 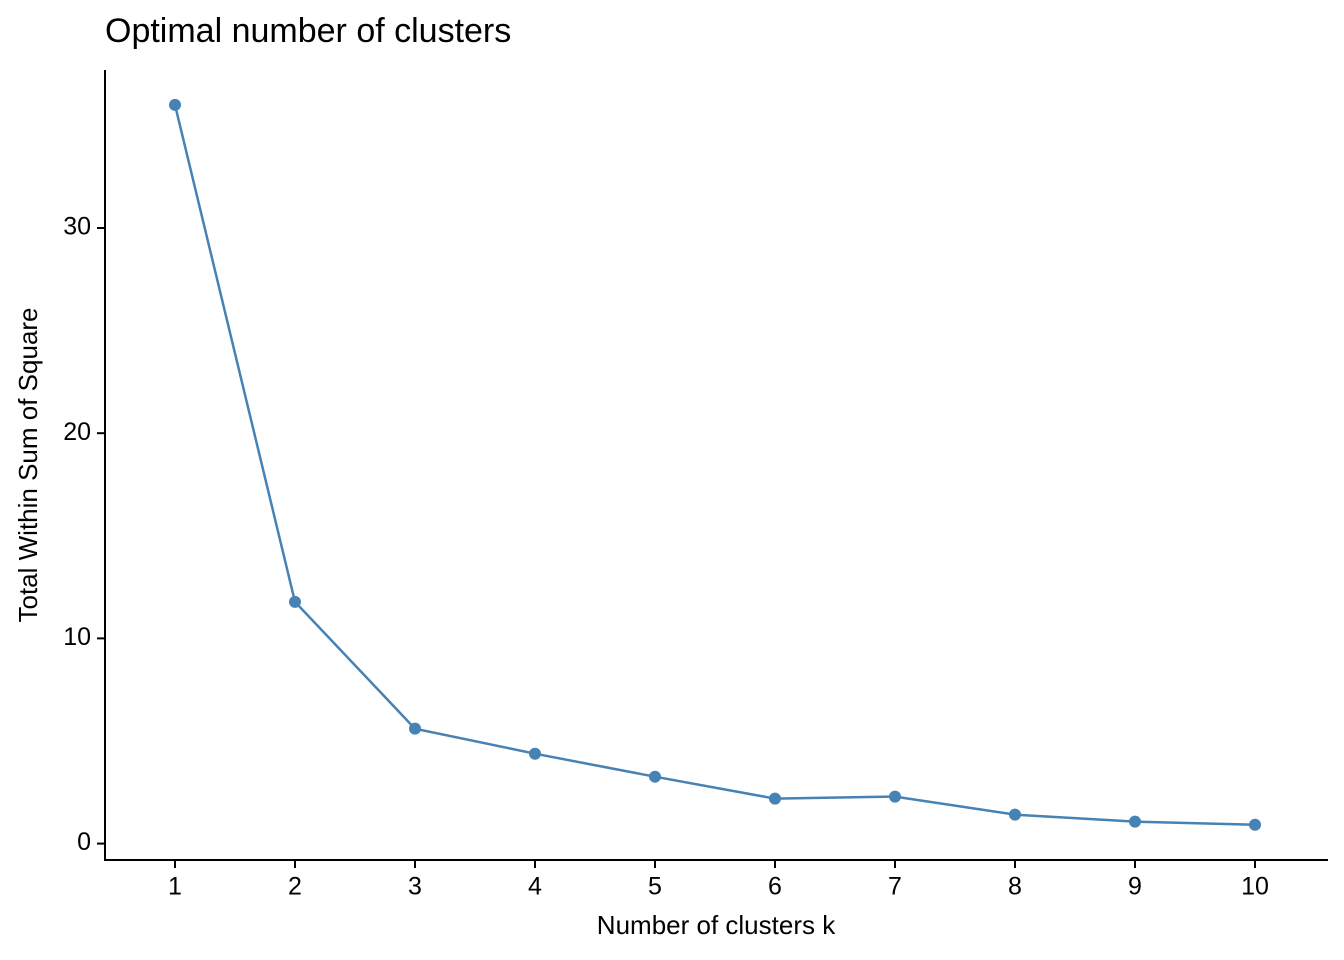 What do you see at coordinates (175, 887) in the screenshot?
I see `x-tick-label: 1` at bounding box center [175, 887].